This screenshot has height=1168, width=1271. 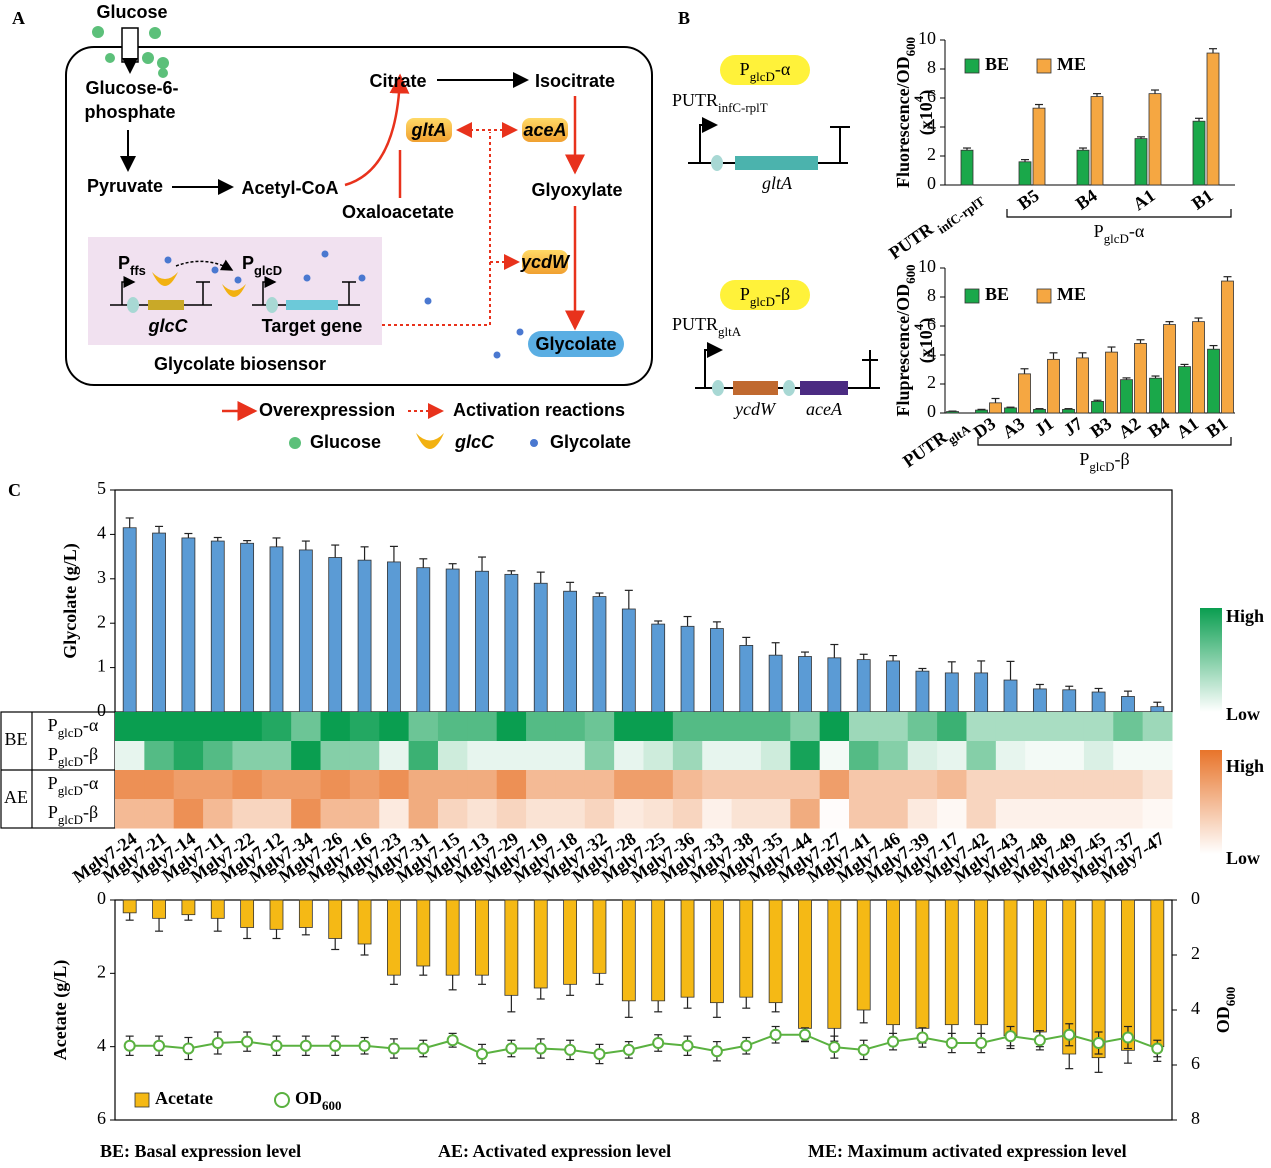 I want to click on label: Pyruvate, so click(x=125, y=186).